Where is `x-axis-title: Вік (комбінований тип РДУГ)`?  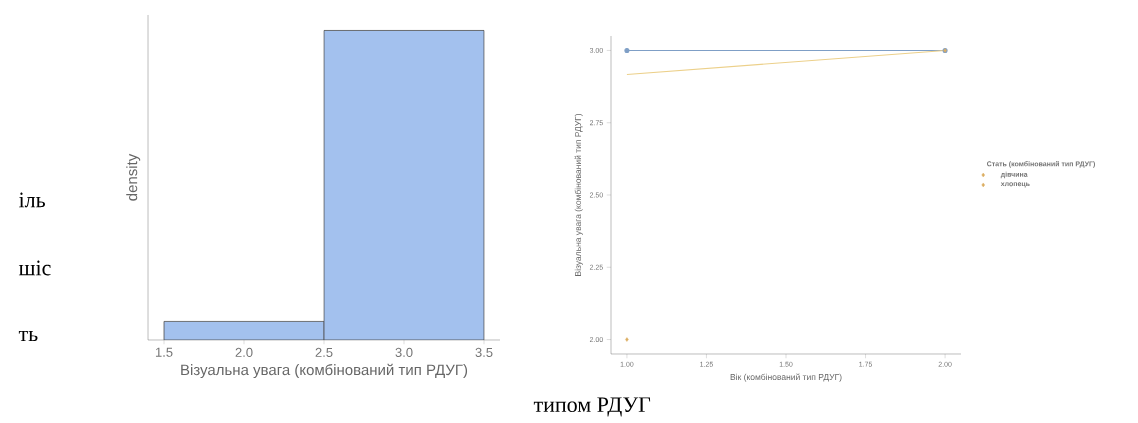
x-axis-title: Вік (комбінований тип РДУГ) is located at coordinates (786, 377).